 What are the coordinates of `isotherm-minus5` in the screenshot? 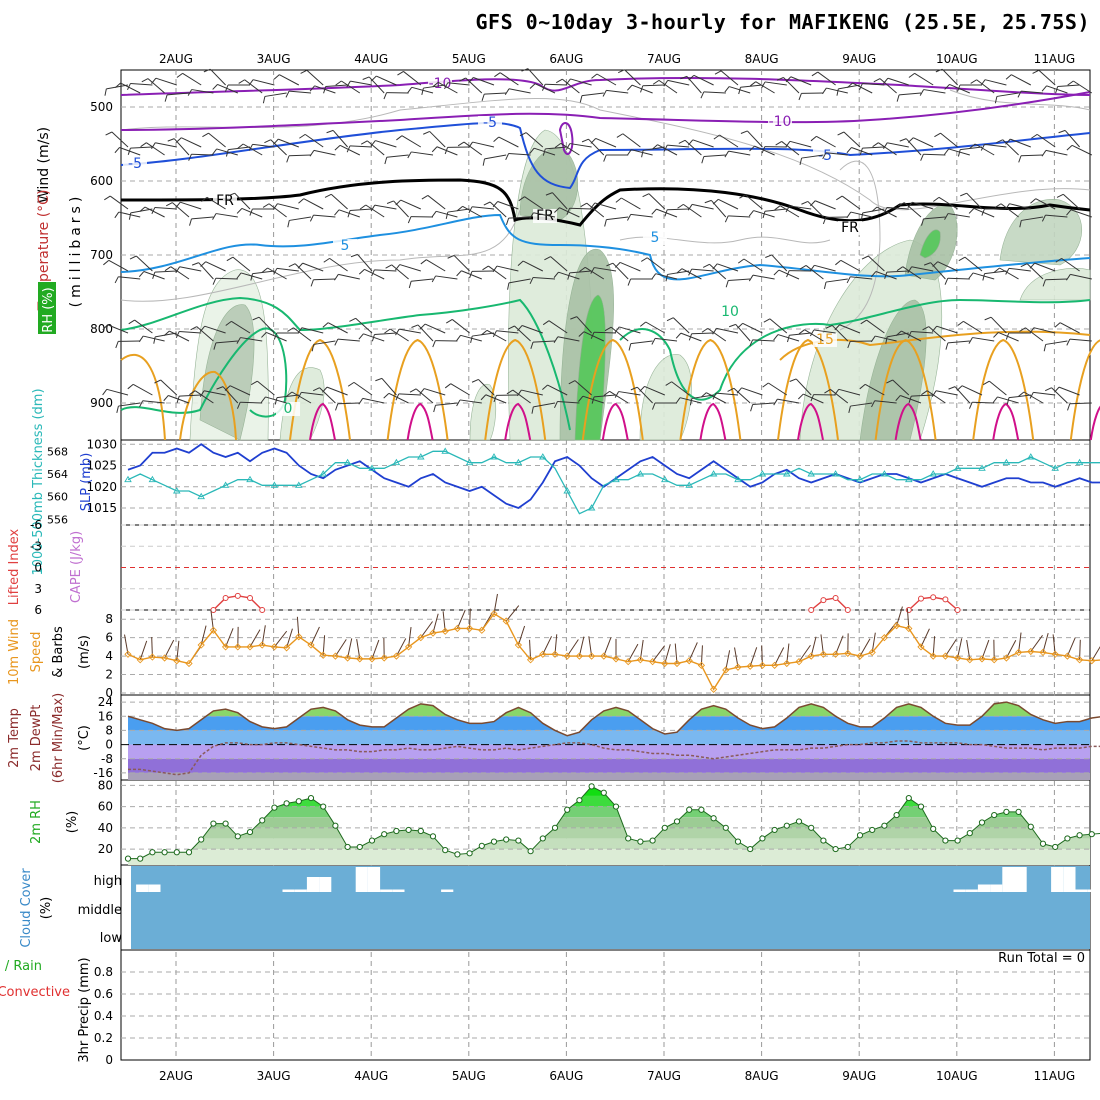 It's located at (605, 155).